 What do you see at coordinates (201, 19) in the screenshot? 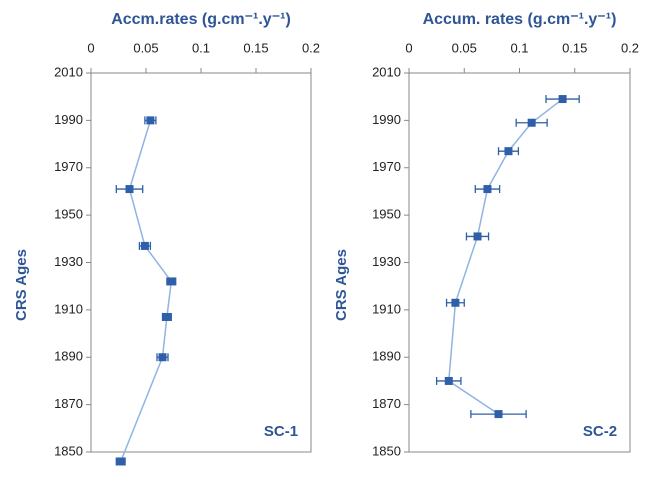
I see `chart-title: Accm.rates (g.cm⁻¹.y⁻¹)` at bounding box center [201, 19].